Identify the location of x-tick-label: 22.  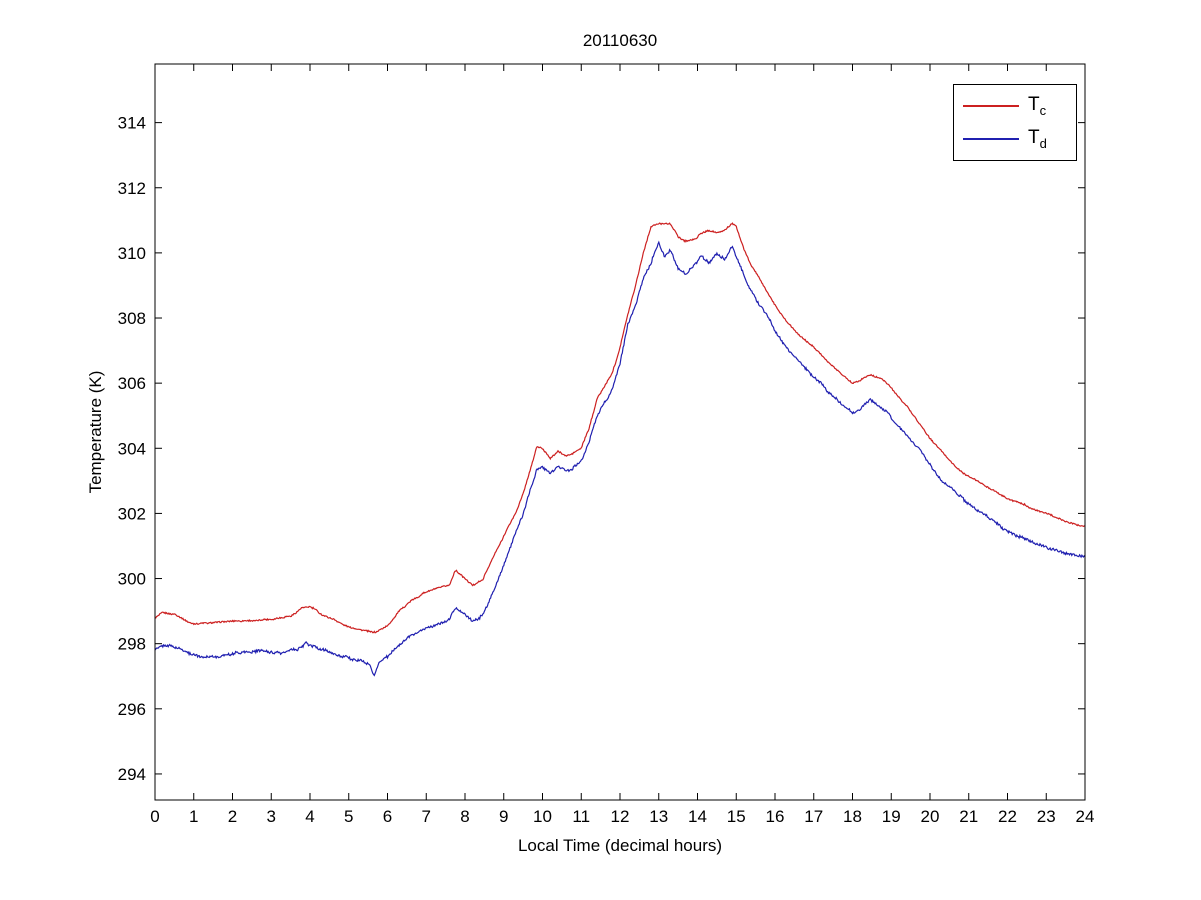
(1007, 816).